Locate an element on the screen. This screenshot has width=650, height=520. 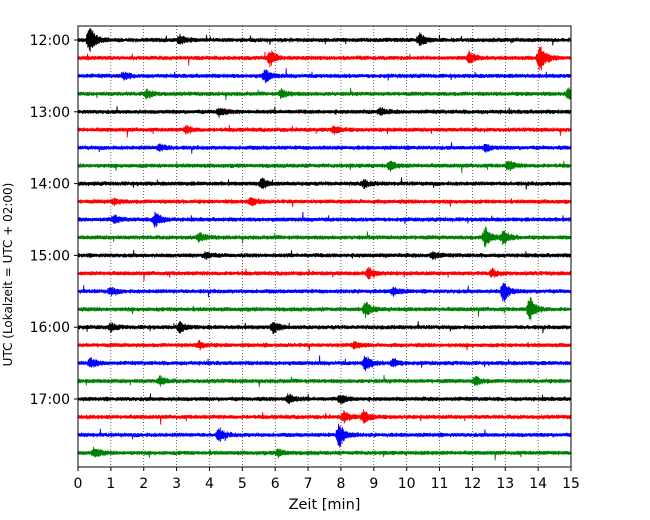
x-tick-label: 11 is located at coordinates (440, 484).